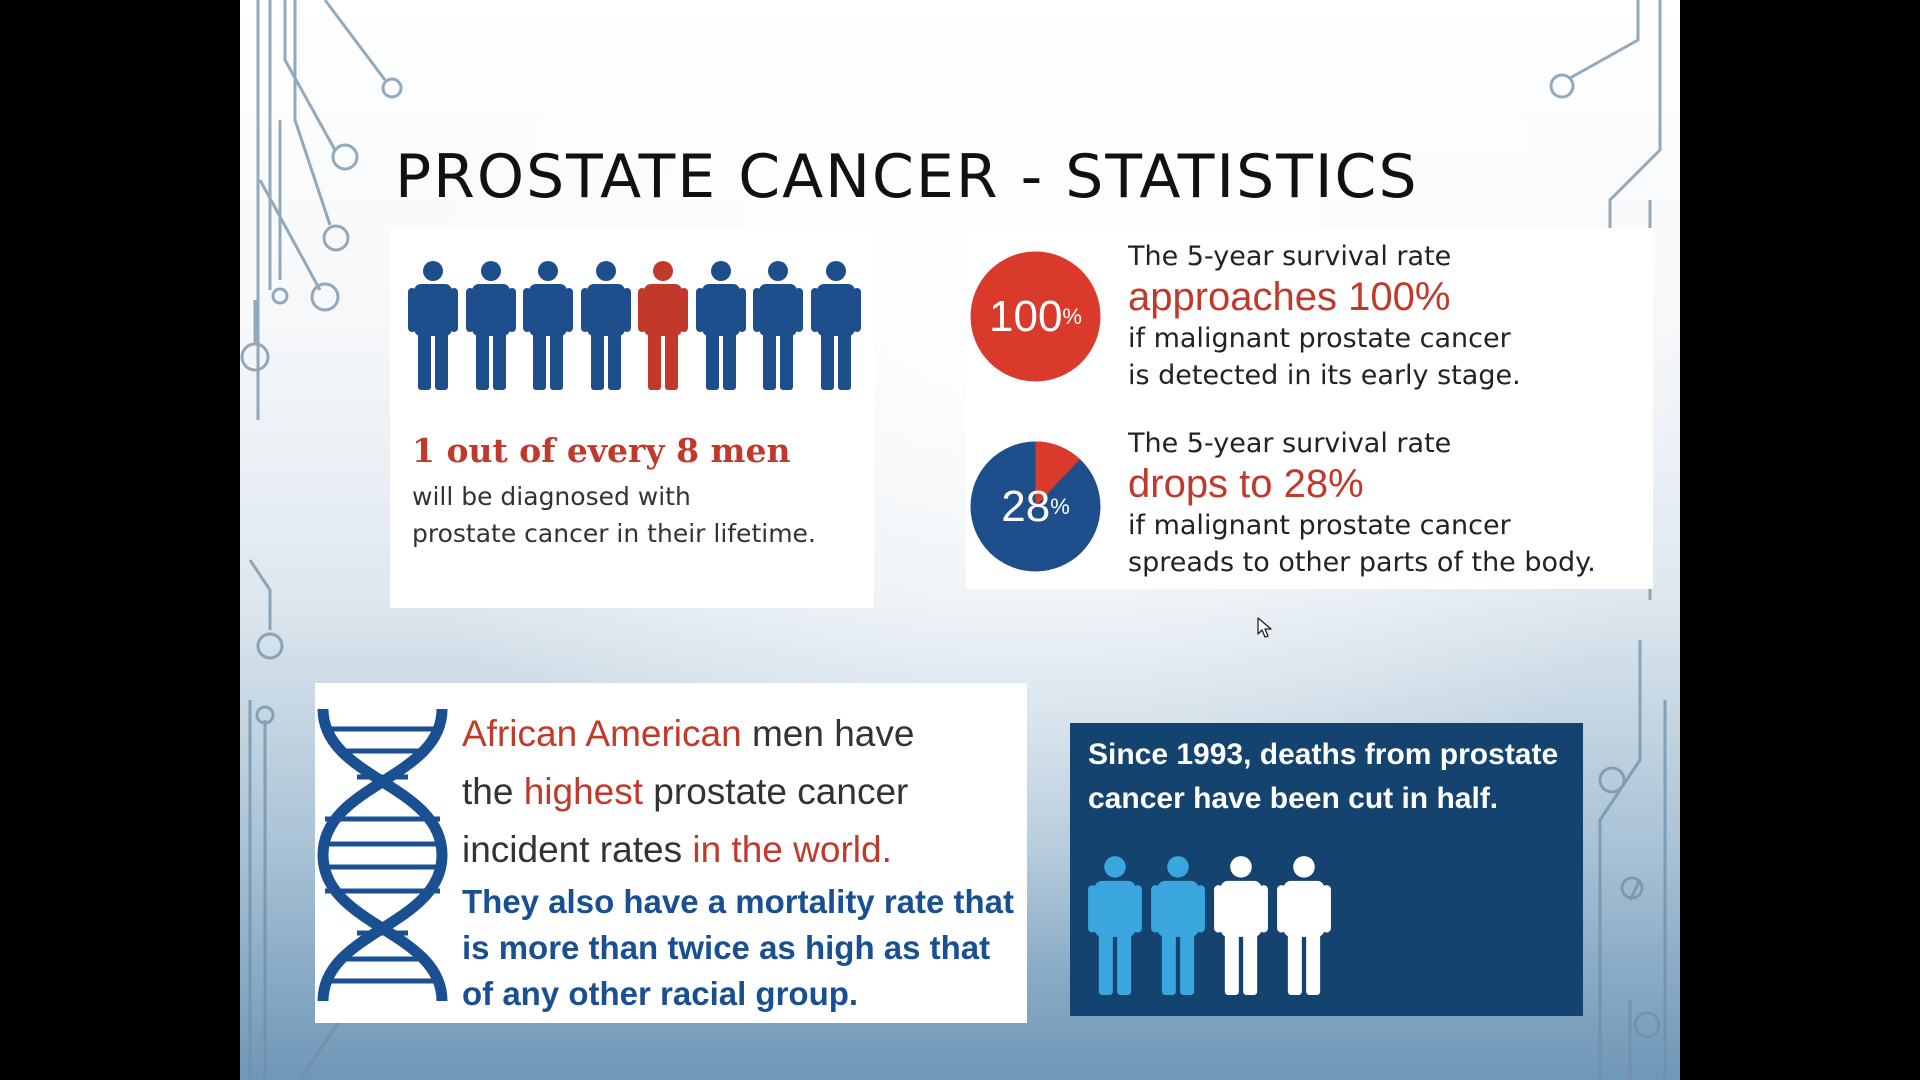 The height and width of the screenshot is (1080, 1920). What do you see at coordinates (493, 791) in the screenshot?
I see `body-text: the` at bounding box center [493, 791].